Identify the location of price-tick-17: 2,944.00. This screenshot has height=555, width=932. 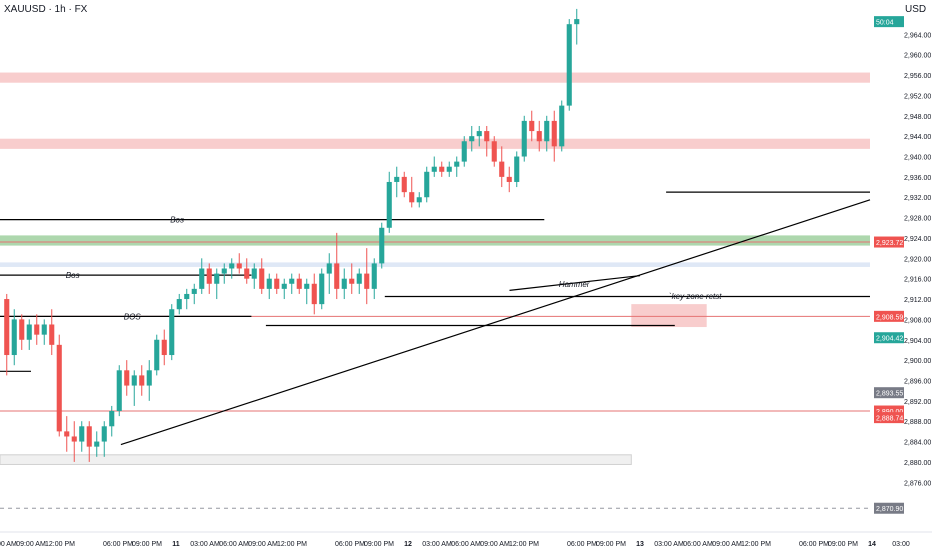
(917, 137).